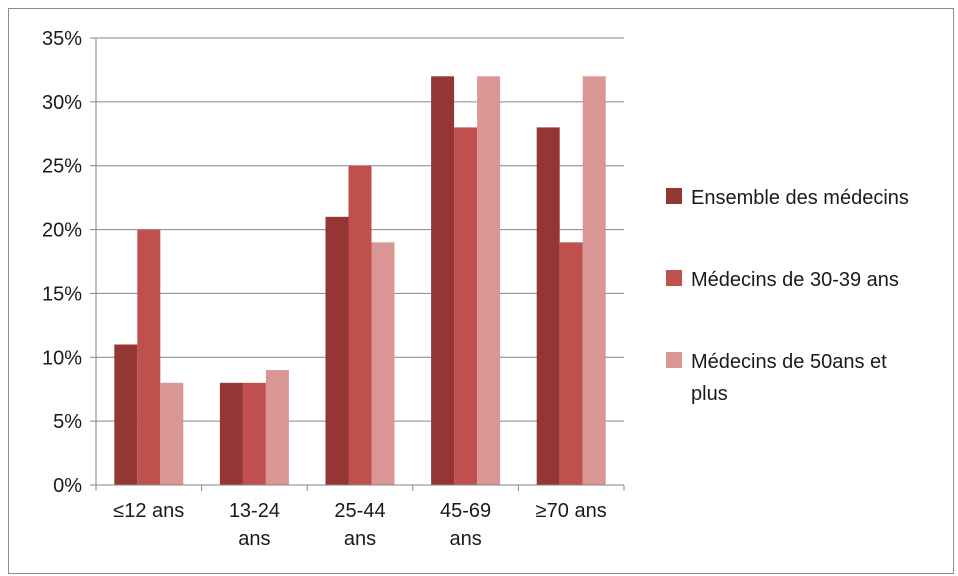 The height and width of the screenshot is (576, 958). I want to click on legend-item-1: Ensemble des médecins, so click(787, 198).